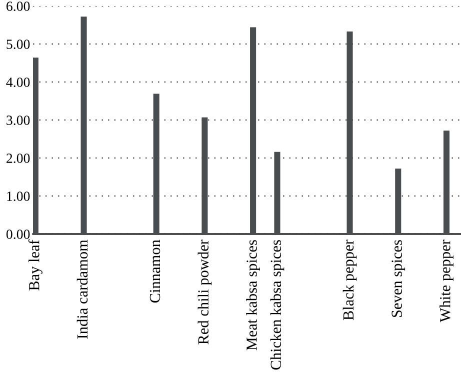  I want to click on x-tick-label: Bay leaf, so click(35, 265).